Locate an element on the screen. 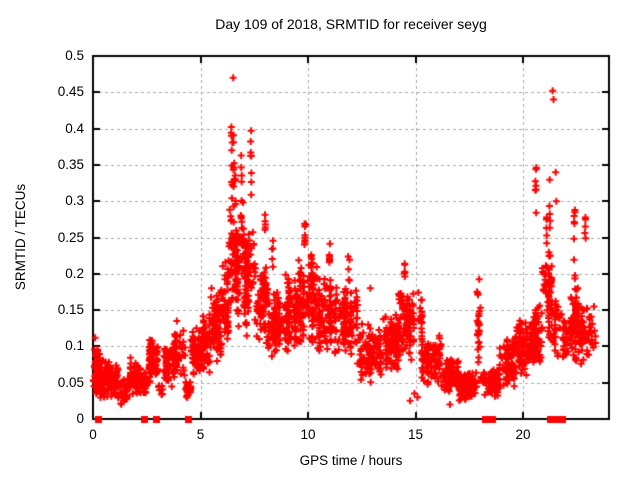 The width and height of the screenshot is (640, 480). y-tick-label: 0 is located at coordinates (80, 418).